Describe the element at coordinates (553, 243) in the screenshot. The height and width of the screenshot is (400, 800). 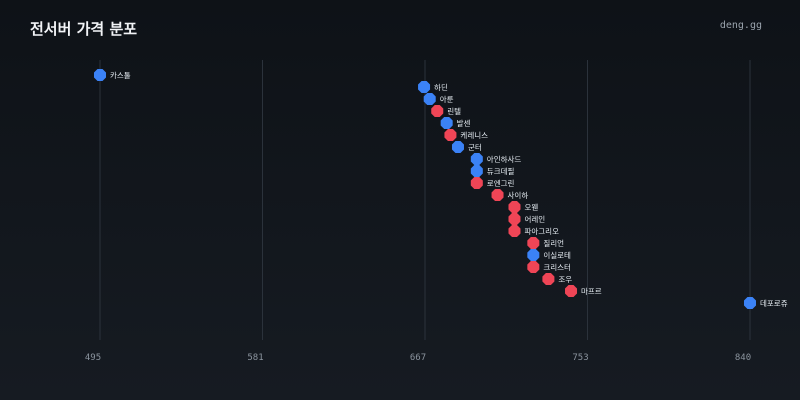
I see `point-label: 질리언` at that location.